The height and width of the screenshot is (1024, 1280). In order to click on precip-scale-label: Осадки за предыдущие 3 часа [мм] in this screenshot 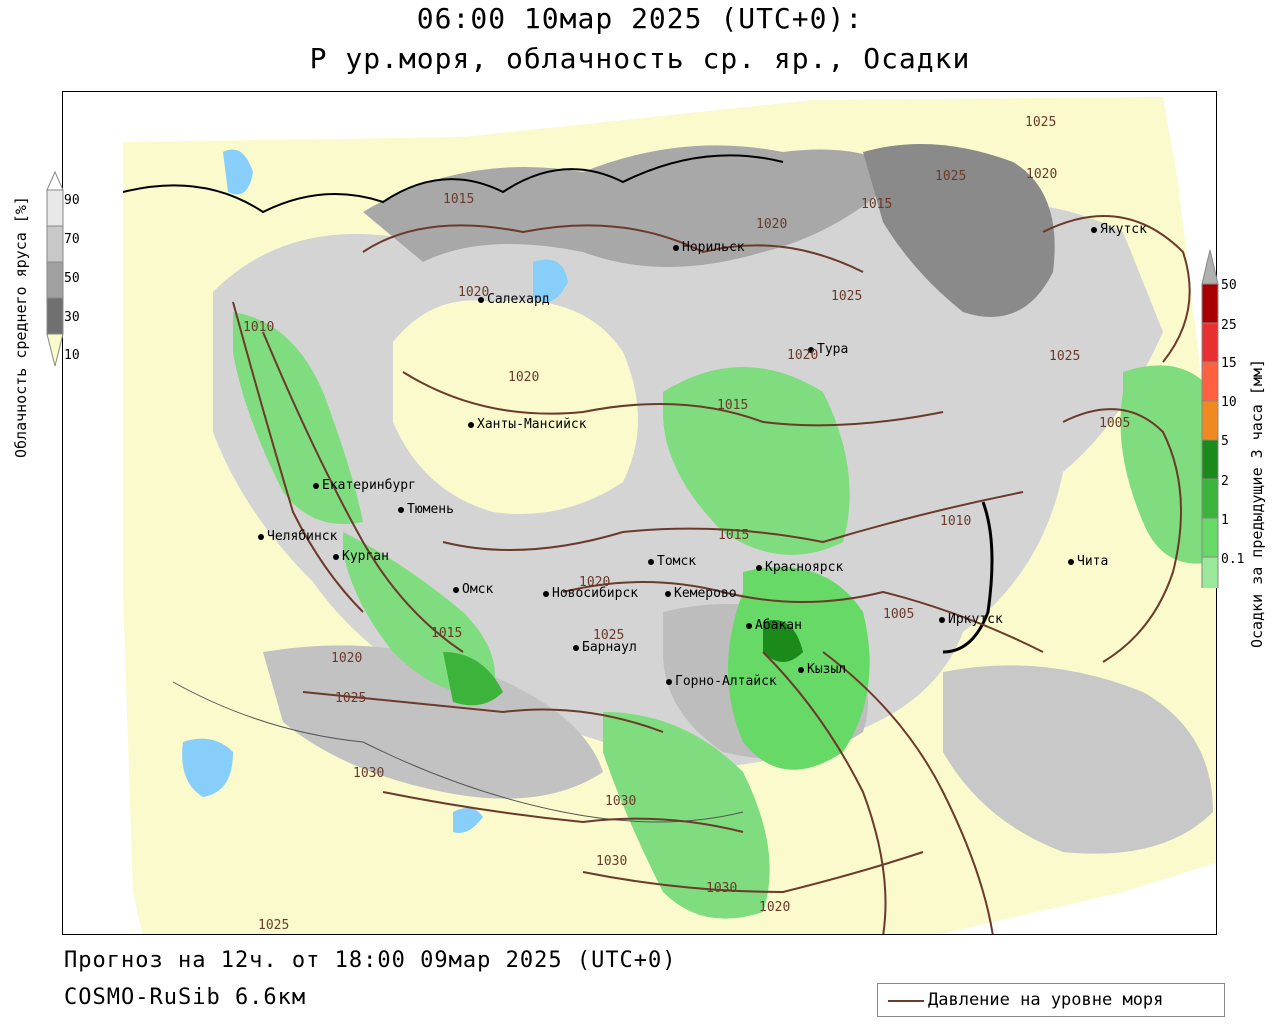, I will do `click(1257, 503)`.